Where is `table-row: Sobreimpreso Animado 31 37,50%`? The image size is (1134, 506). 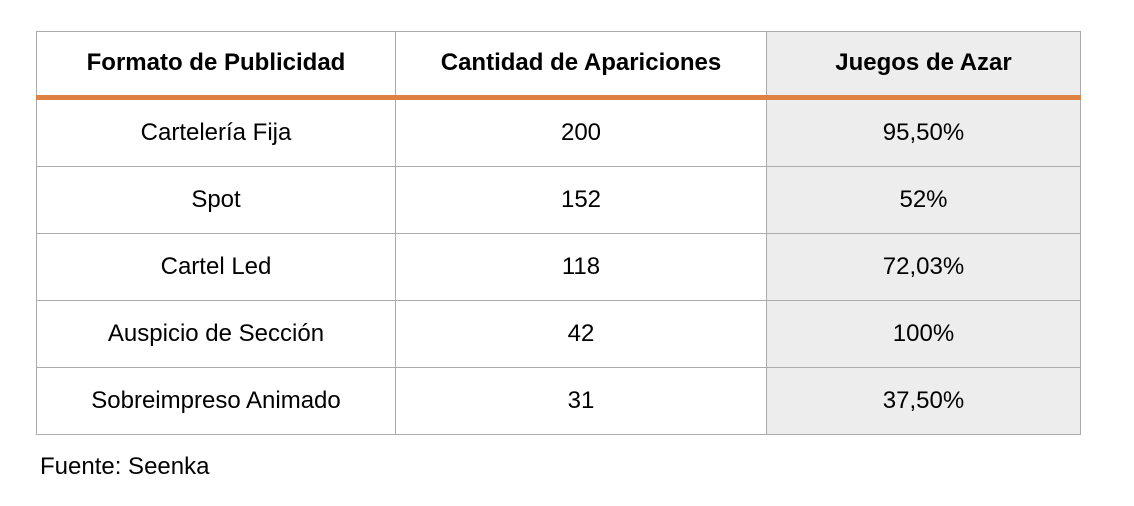
table-row: Sobreimpreso Animado 31 37,50% is located at coordinates (558, 401).